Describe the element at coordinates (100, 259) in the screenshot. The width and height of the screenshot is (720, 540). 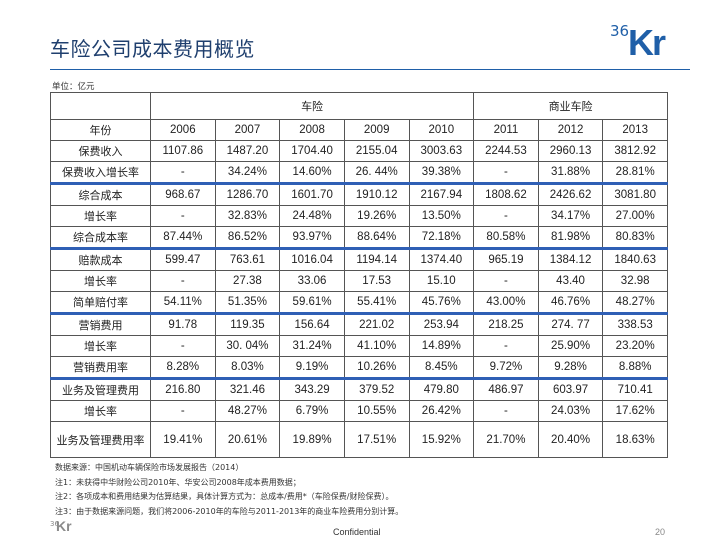
I see `row-label: 赔款成本` at that location.